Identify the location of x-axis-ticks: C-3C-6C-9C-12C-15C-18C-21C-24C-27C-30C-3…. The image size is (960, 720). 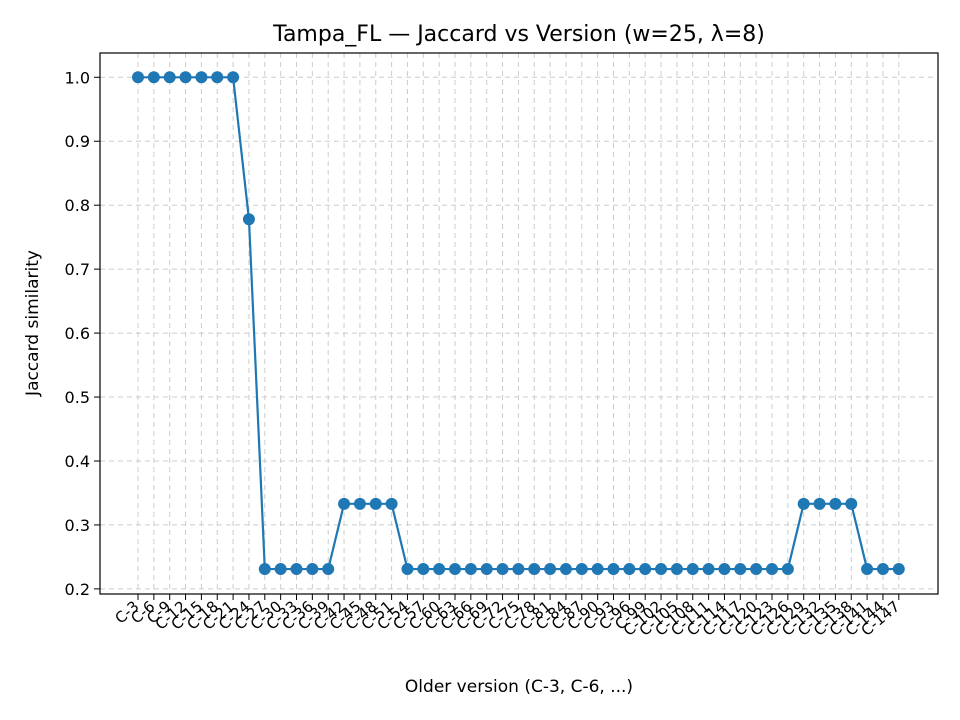
(507, 617).